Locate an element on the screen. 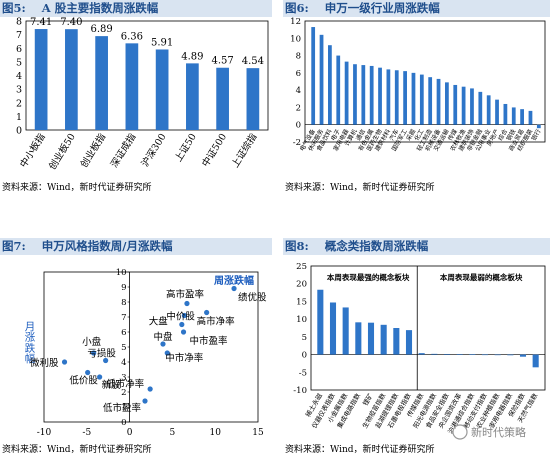 The height and width of the screenshot is (461, 550). point-label: 中价股 is located at coordinates (180, 317).